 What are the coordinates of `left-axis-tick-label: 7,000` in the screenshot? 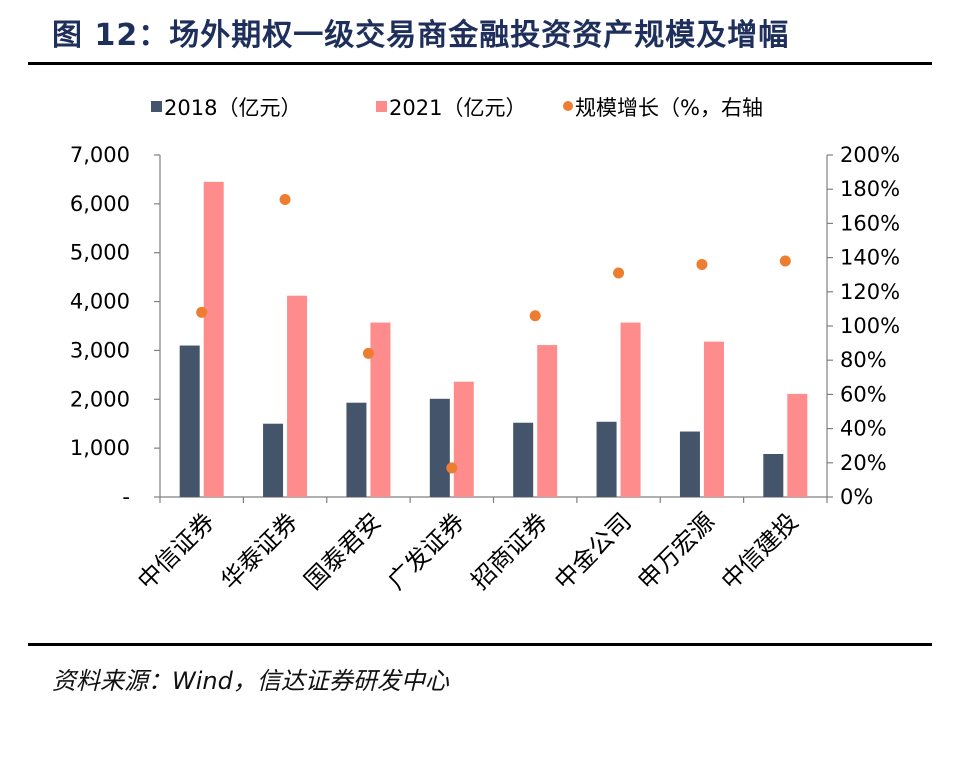 It's located at (100, 155).